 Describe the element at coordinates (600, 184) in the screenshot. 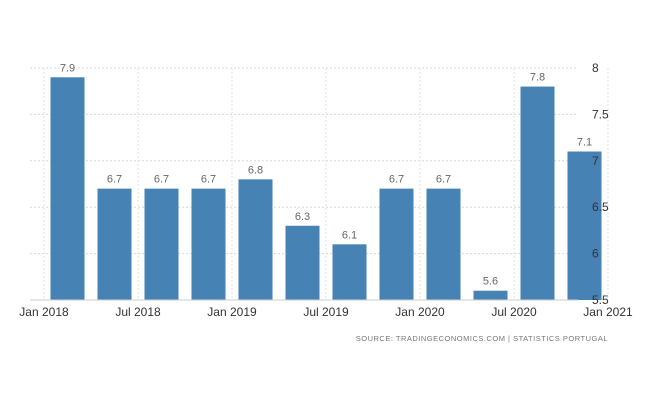

I see `y-axis: 5.5 6 6.5 7 7.5 8` at that location.